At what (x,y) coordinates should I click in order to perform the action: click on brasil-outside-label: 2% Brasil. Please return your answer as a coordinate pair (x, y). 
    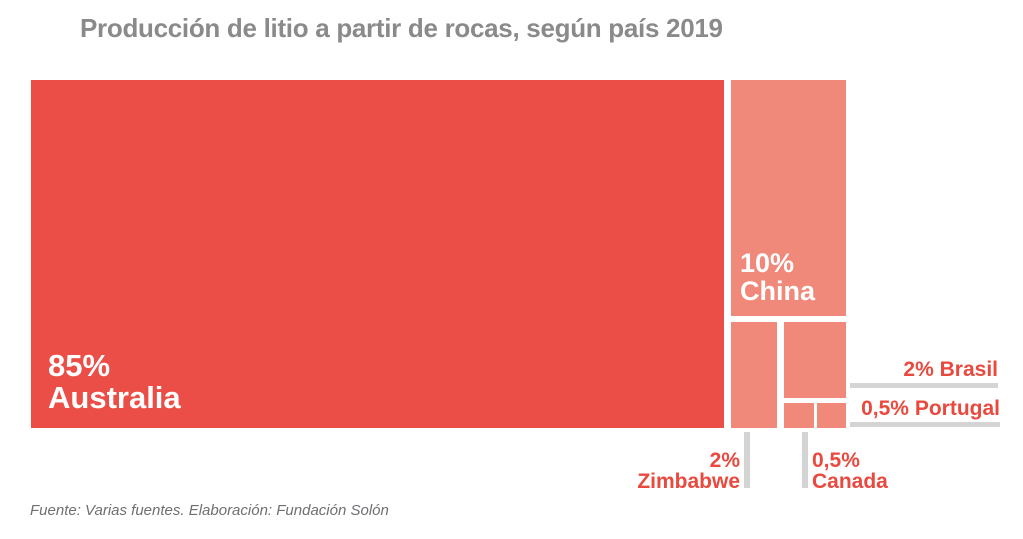
    Looking at the image, I should click on (950, 369).